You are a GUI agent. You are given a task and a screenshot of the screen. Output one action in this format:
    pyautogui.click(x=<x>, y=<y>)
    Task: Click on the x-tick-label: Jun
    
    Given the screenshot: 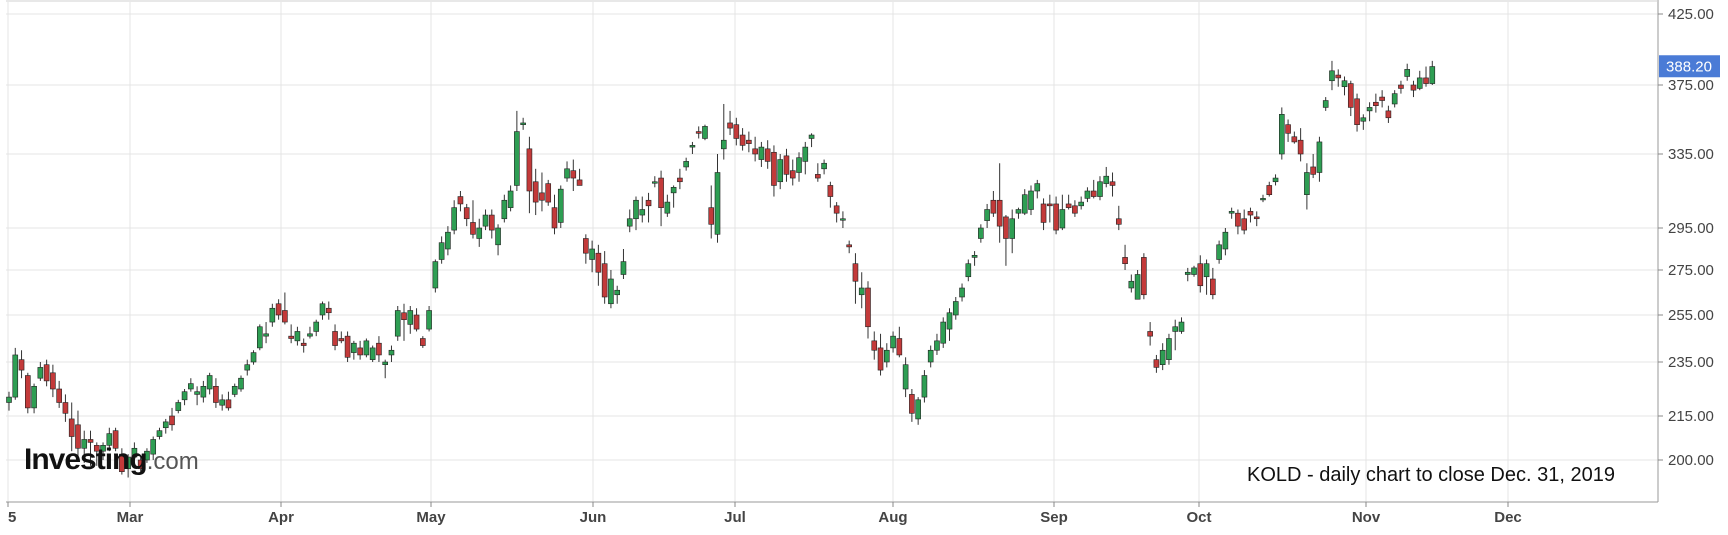 What is the action you would take?
    pyautogui.click(x=593, y=517)
    